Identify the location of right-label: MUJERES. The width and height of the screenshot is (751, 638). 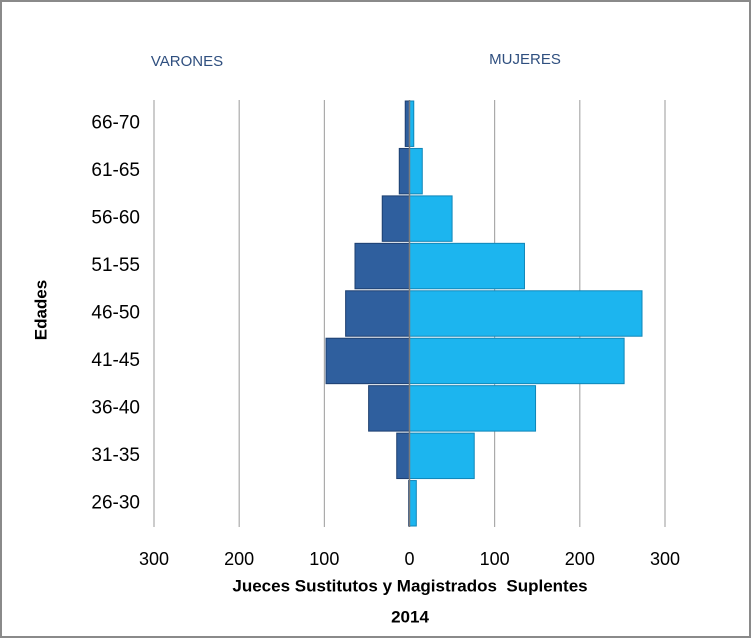
(525, 59).